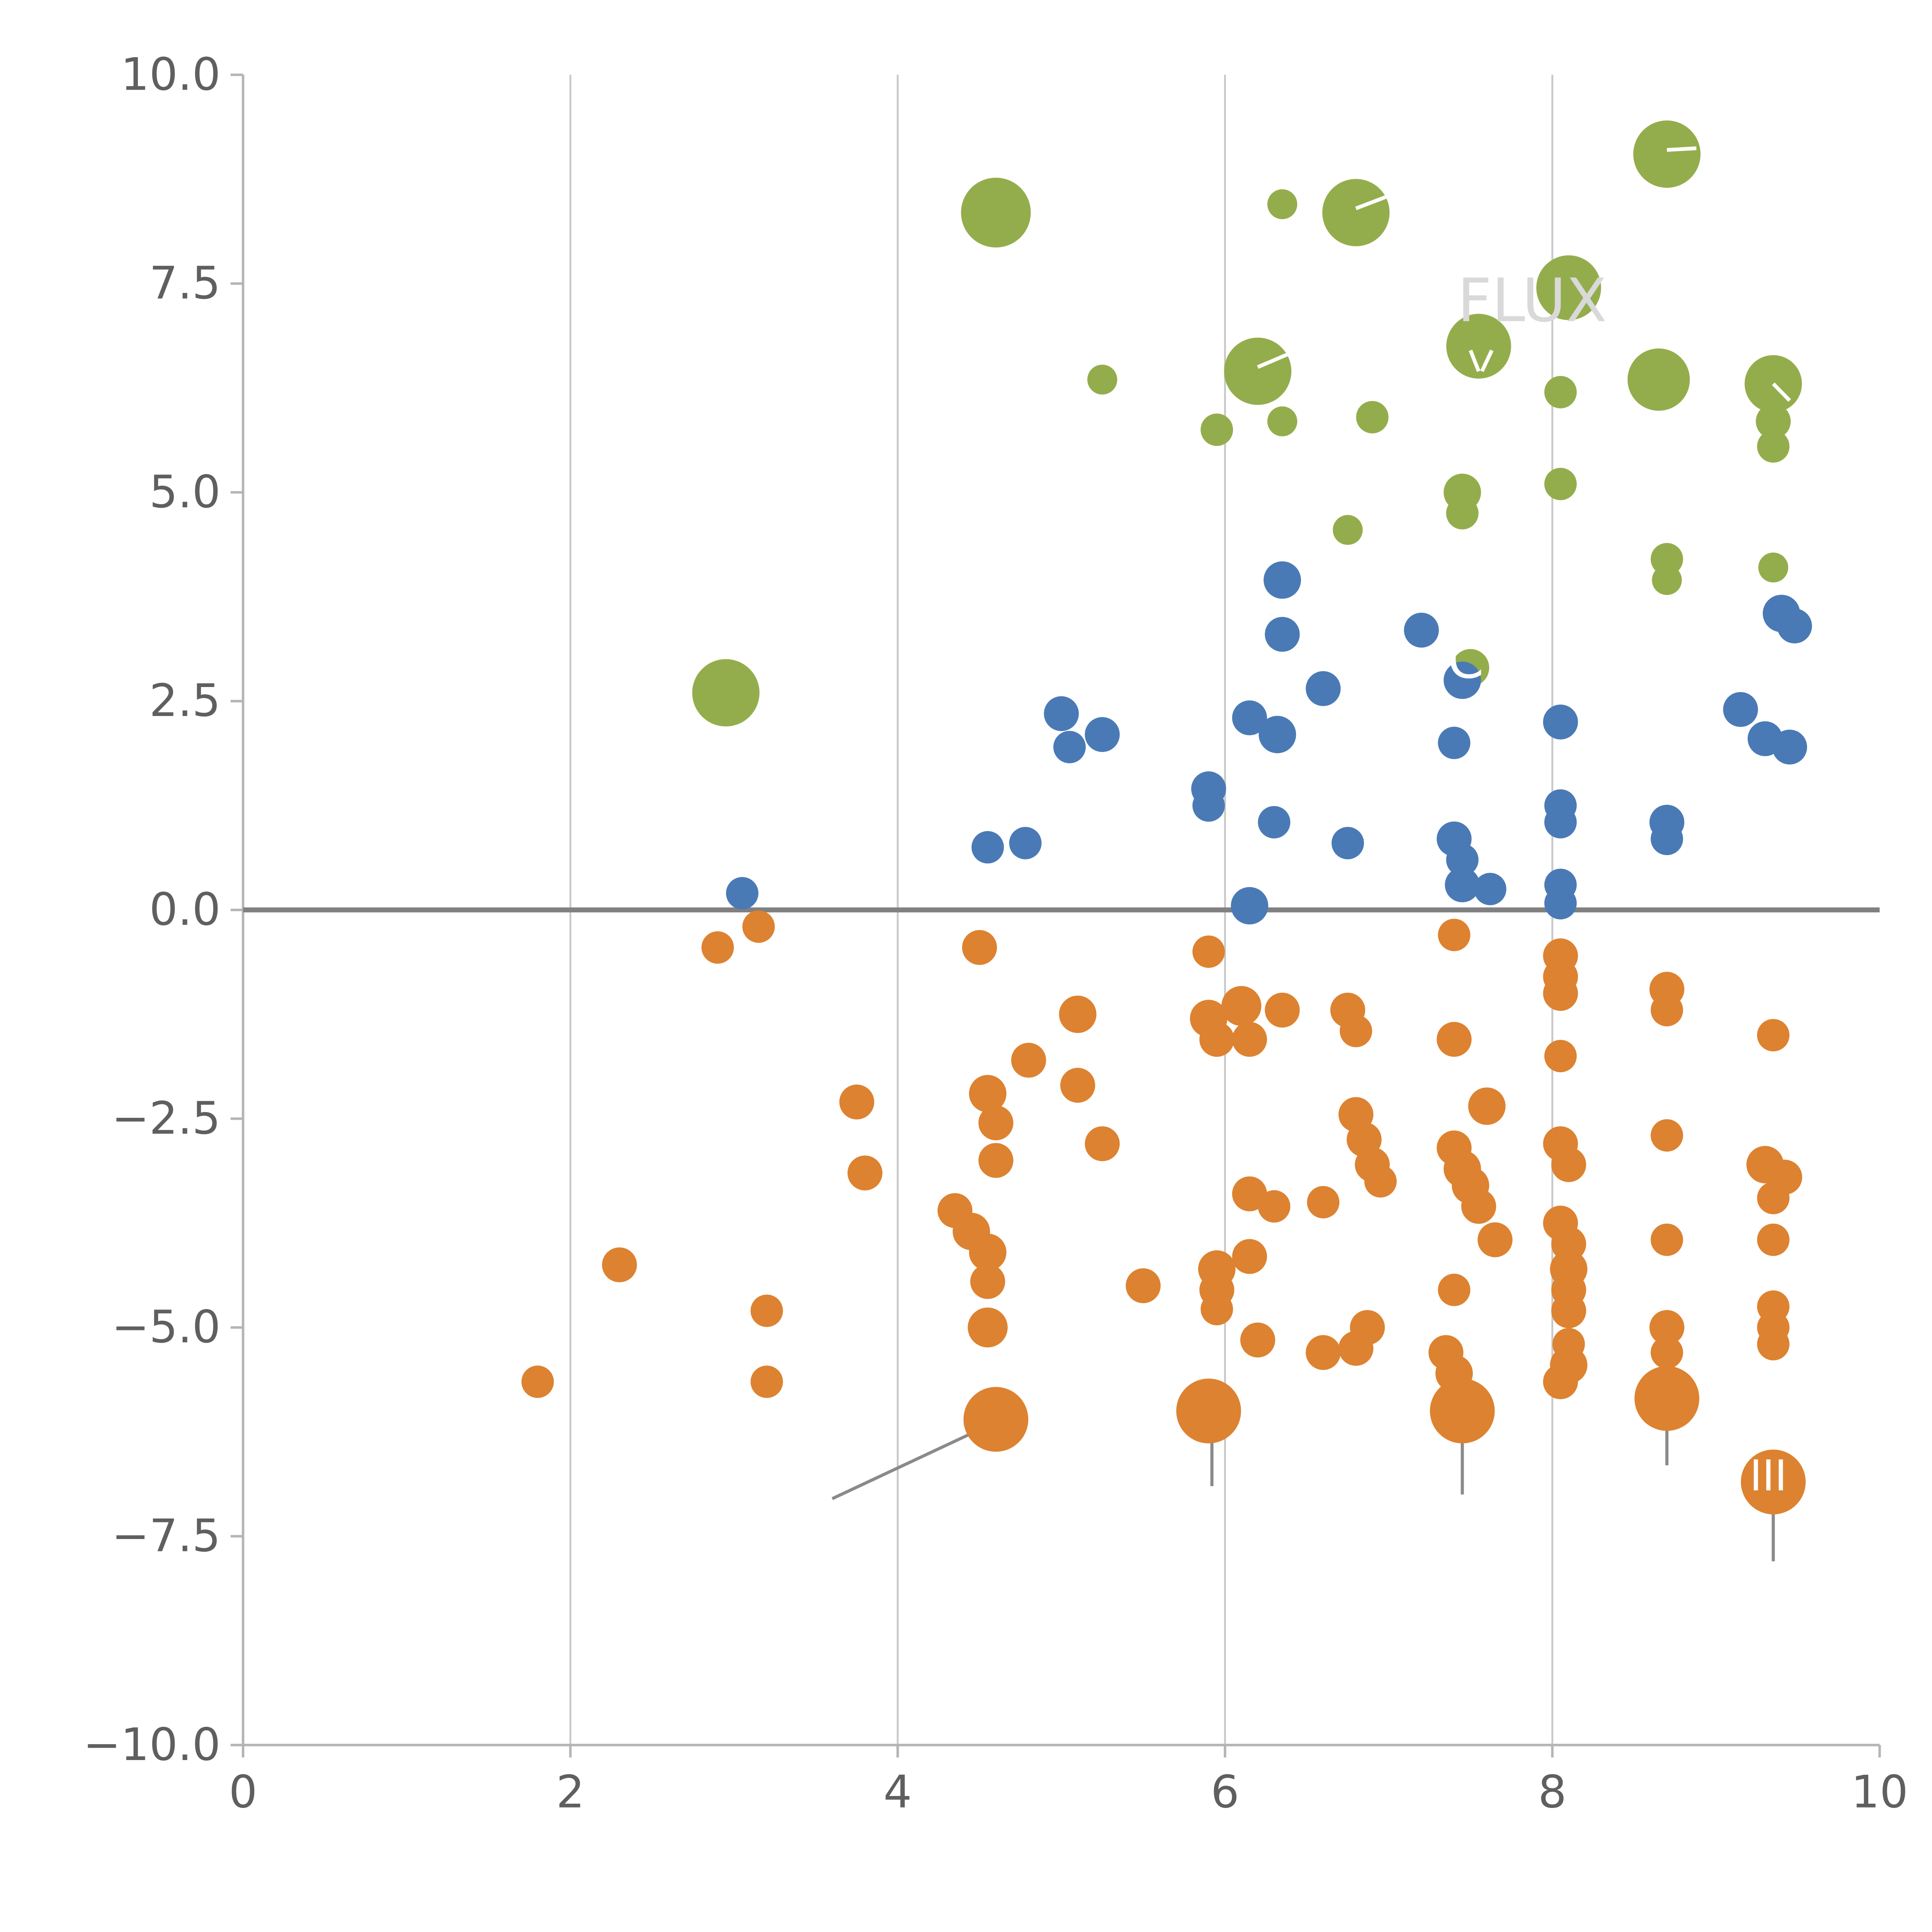 Image resolution: width=1932 pixels, height=1932 pixels. I want to click on leader-line, so click(913, 1461).